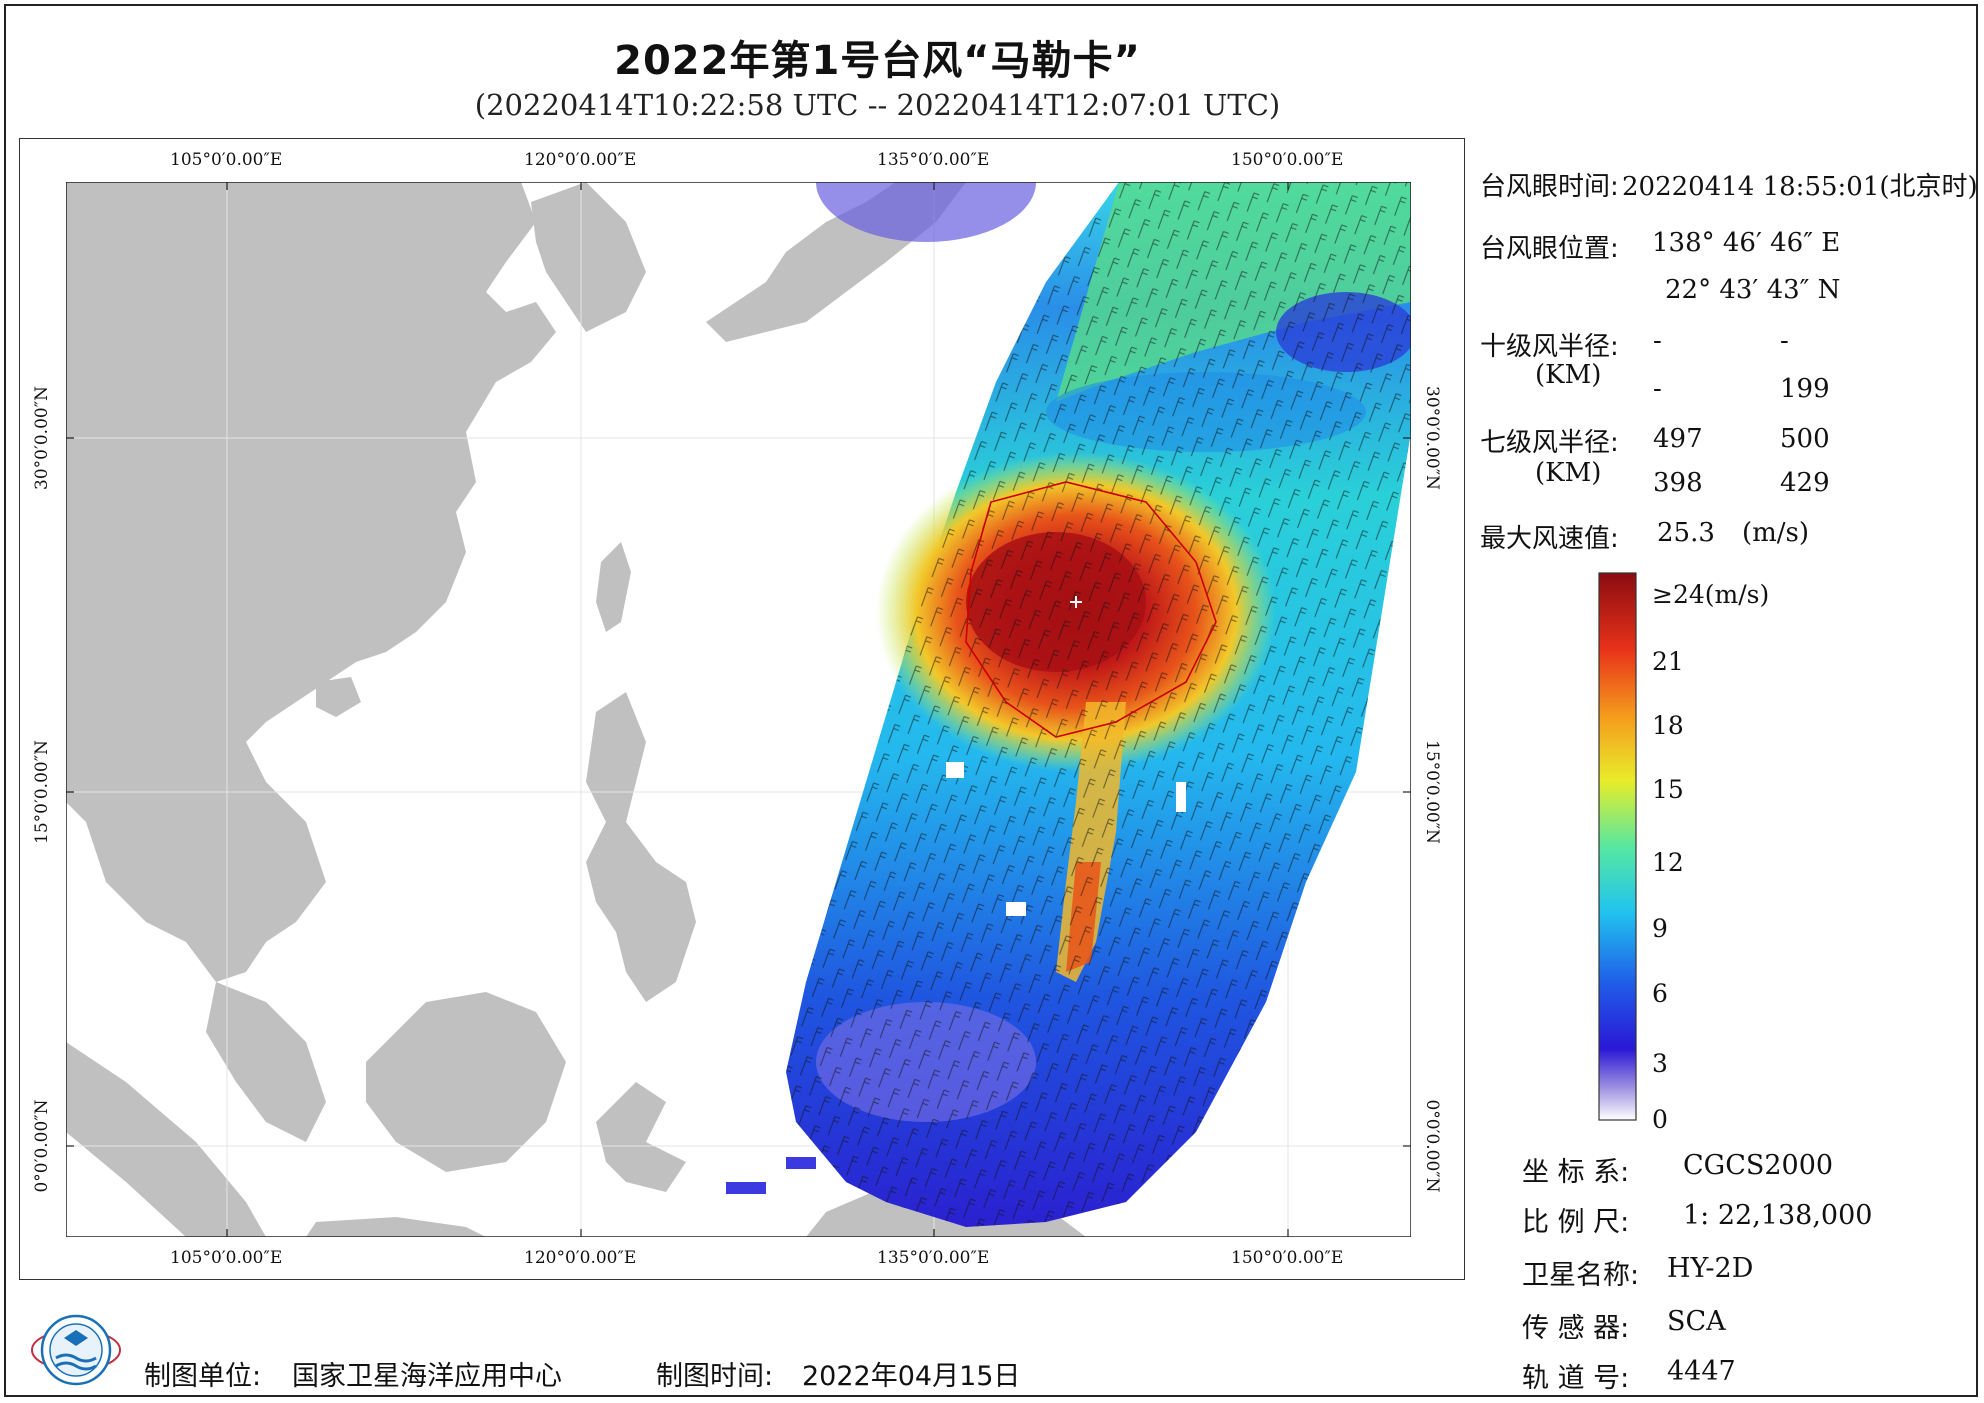 The height and width of the screenshot is (1403, 1984). What do you see at coordinates (76, 1350) in the screenshot?
I see `nsoas-logo-icon` at bounding box center [76, 1350].